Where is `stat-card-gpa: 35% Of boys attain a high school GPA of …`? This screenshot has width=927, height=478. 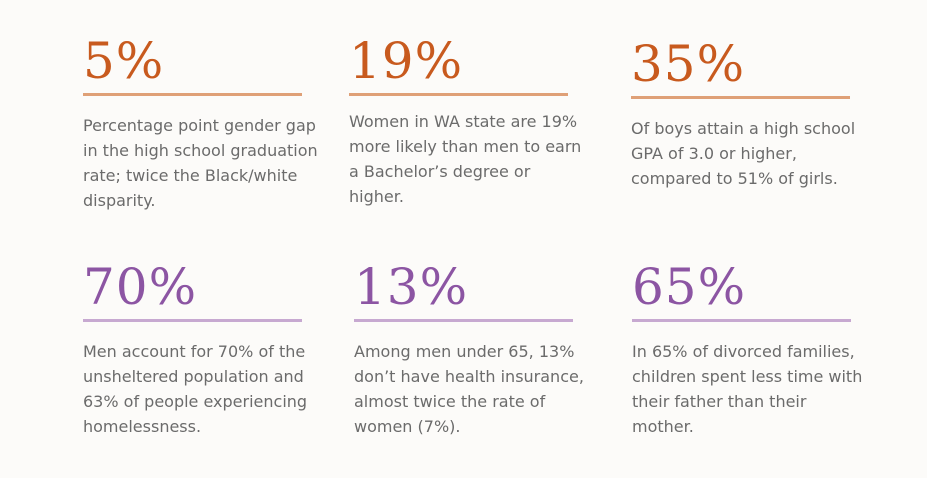 stat-card-gpa: 35% Of boys attain a high school GPA of … is located at coordinates (751, 113).